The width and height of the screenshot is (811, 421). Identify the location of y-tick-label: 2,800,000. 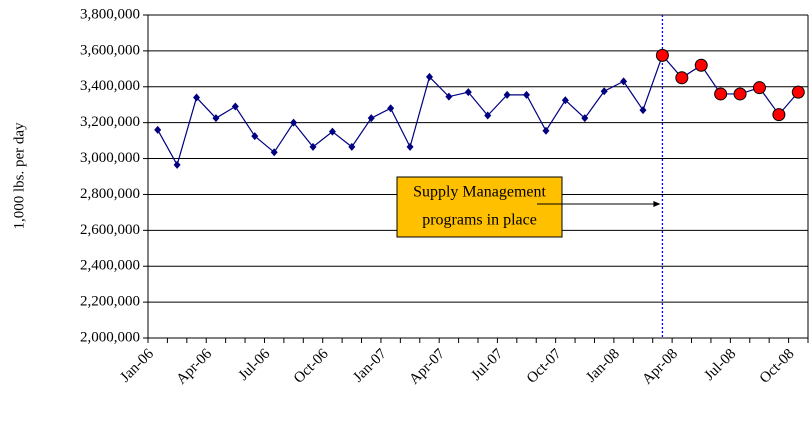
(110, 194).